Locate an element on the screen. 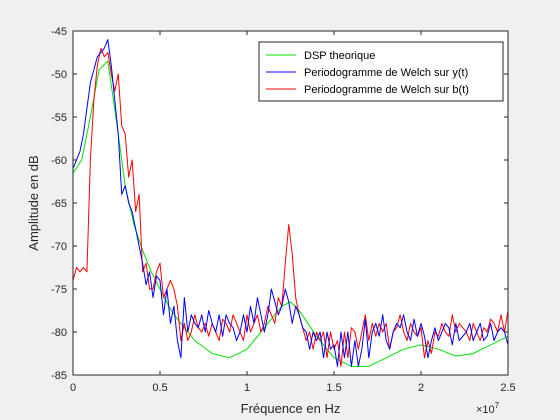  x-multiplier-exponent: 7 is located at coordinates (497, 405).